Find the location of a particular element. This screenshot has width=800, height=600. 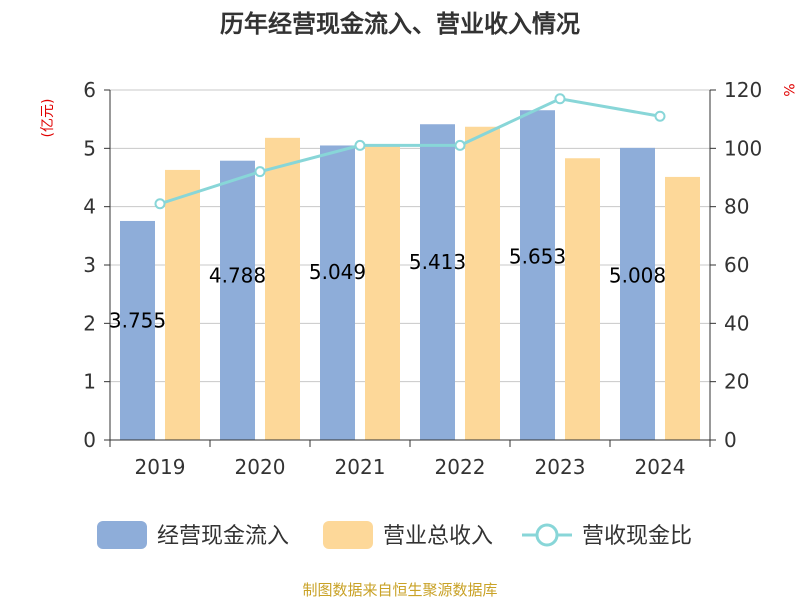

x-tick-label: 2022 is located at coordinates (460, 467).